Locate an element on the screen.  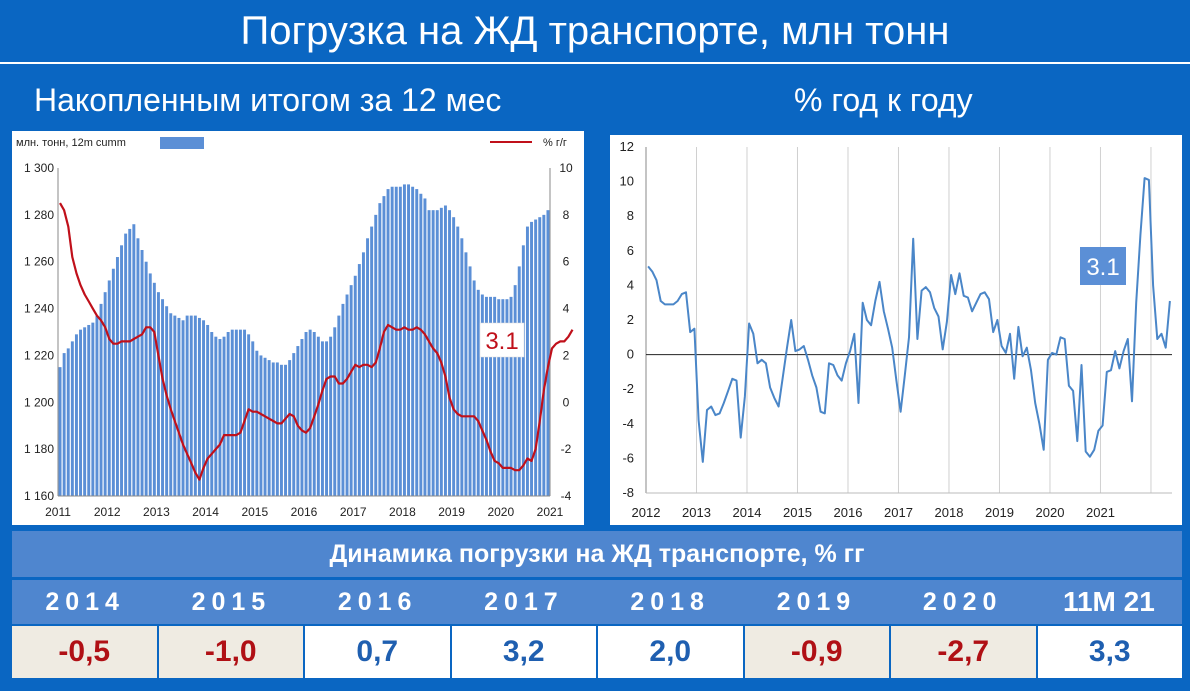
year-cell: 11M 21 is located at coordinates (1108, 601).